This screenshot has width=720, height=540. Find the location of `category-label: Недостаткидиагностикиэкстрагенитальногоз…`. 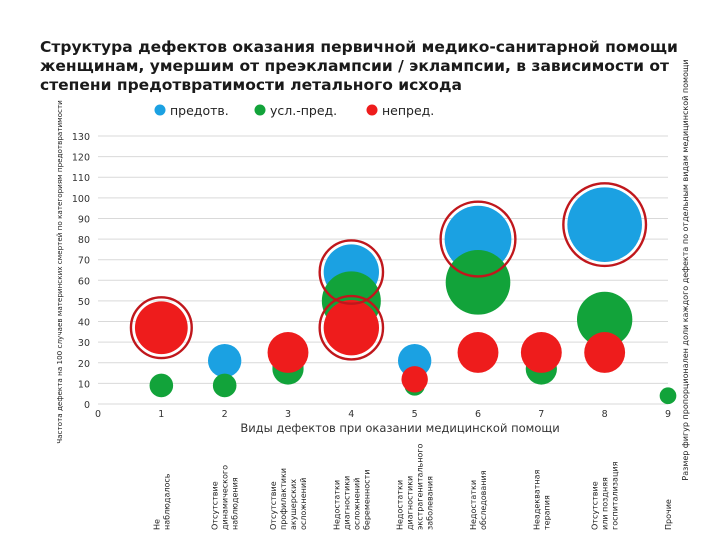

category-label: Недостаткидиагностикиэкстрагенитальногоз… is located at coordinates (415, 486).